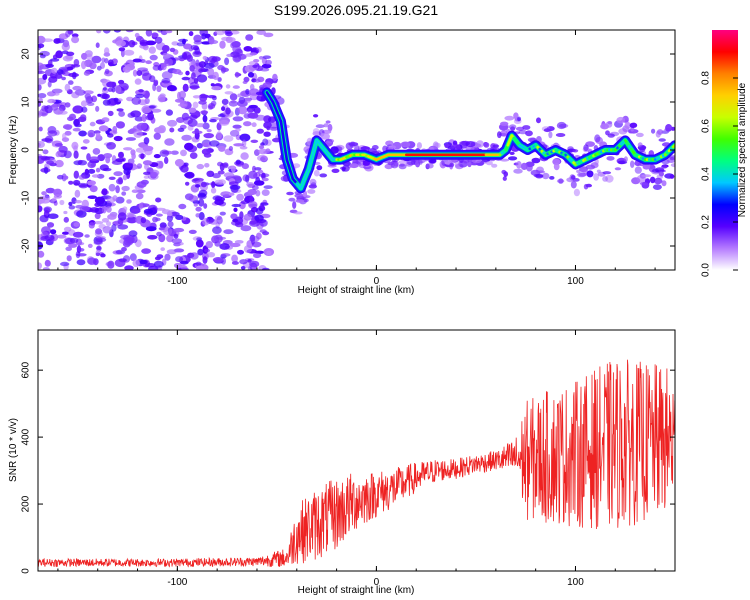  I want to click on snr-y-label: SNR (10 * v/v), so click(13, 450).